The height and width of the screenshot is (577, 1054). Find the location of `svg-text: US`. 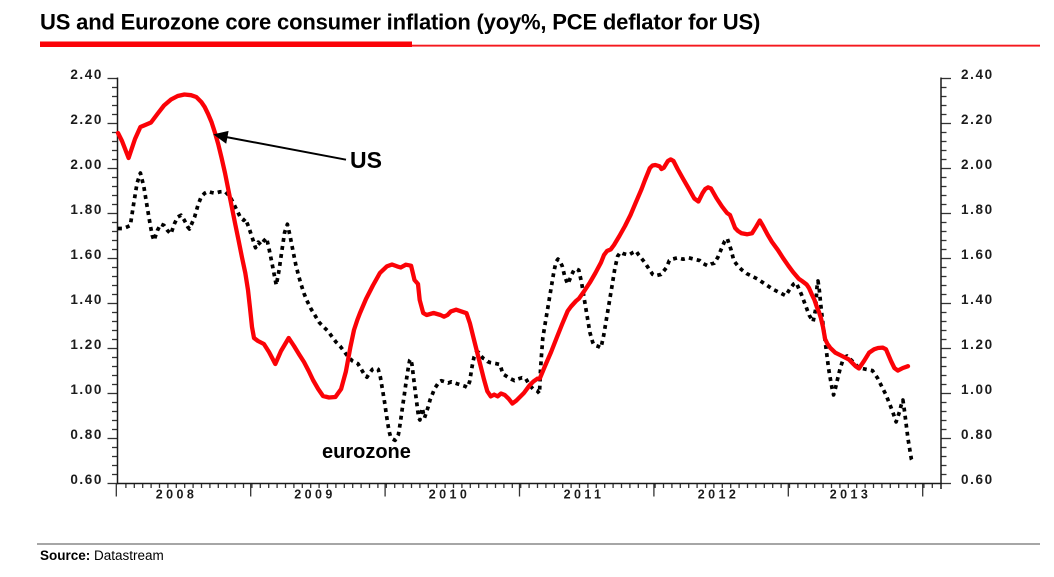

svg-text: US is located at coordinates (366, 160).